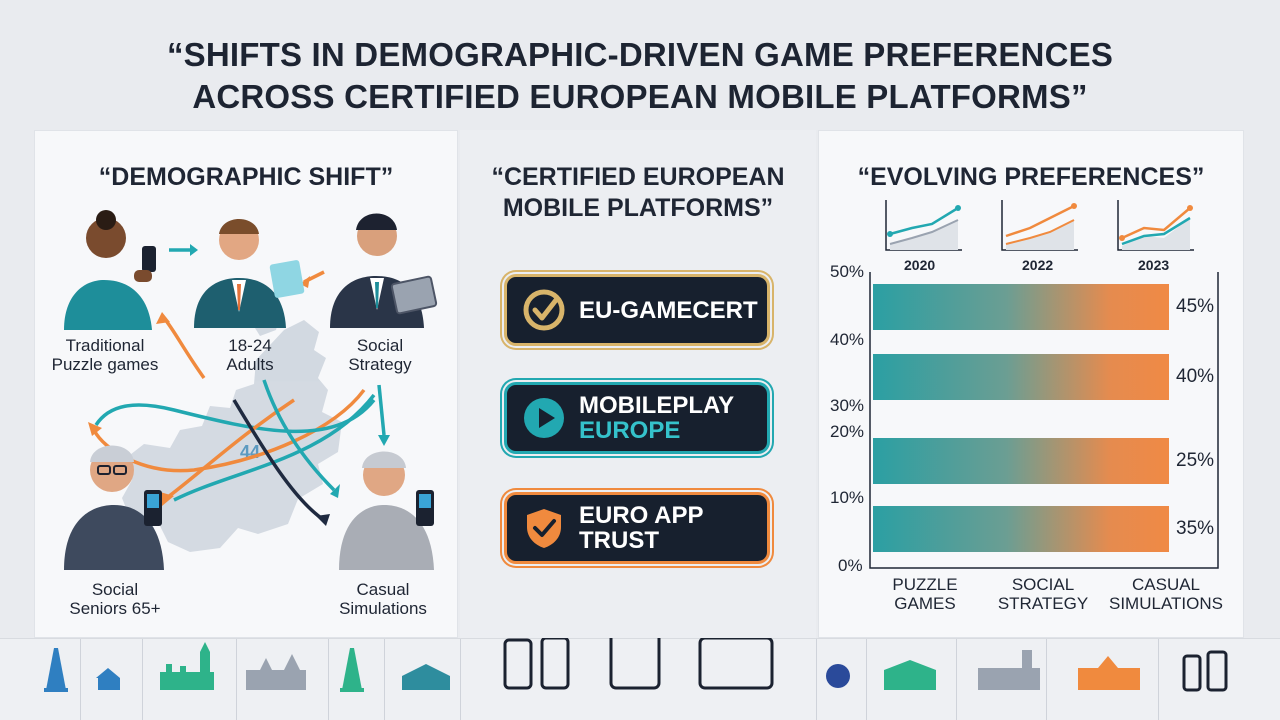  Describe the element at coordinates (544, 418) in the screenshot. I see `play-icon` at that location.